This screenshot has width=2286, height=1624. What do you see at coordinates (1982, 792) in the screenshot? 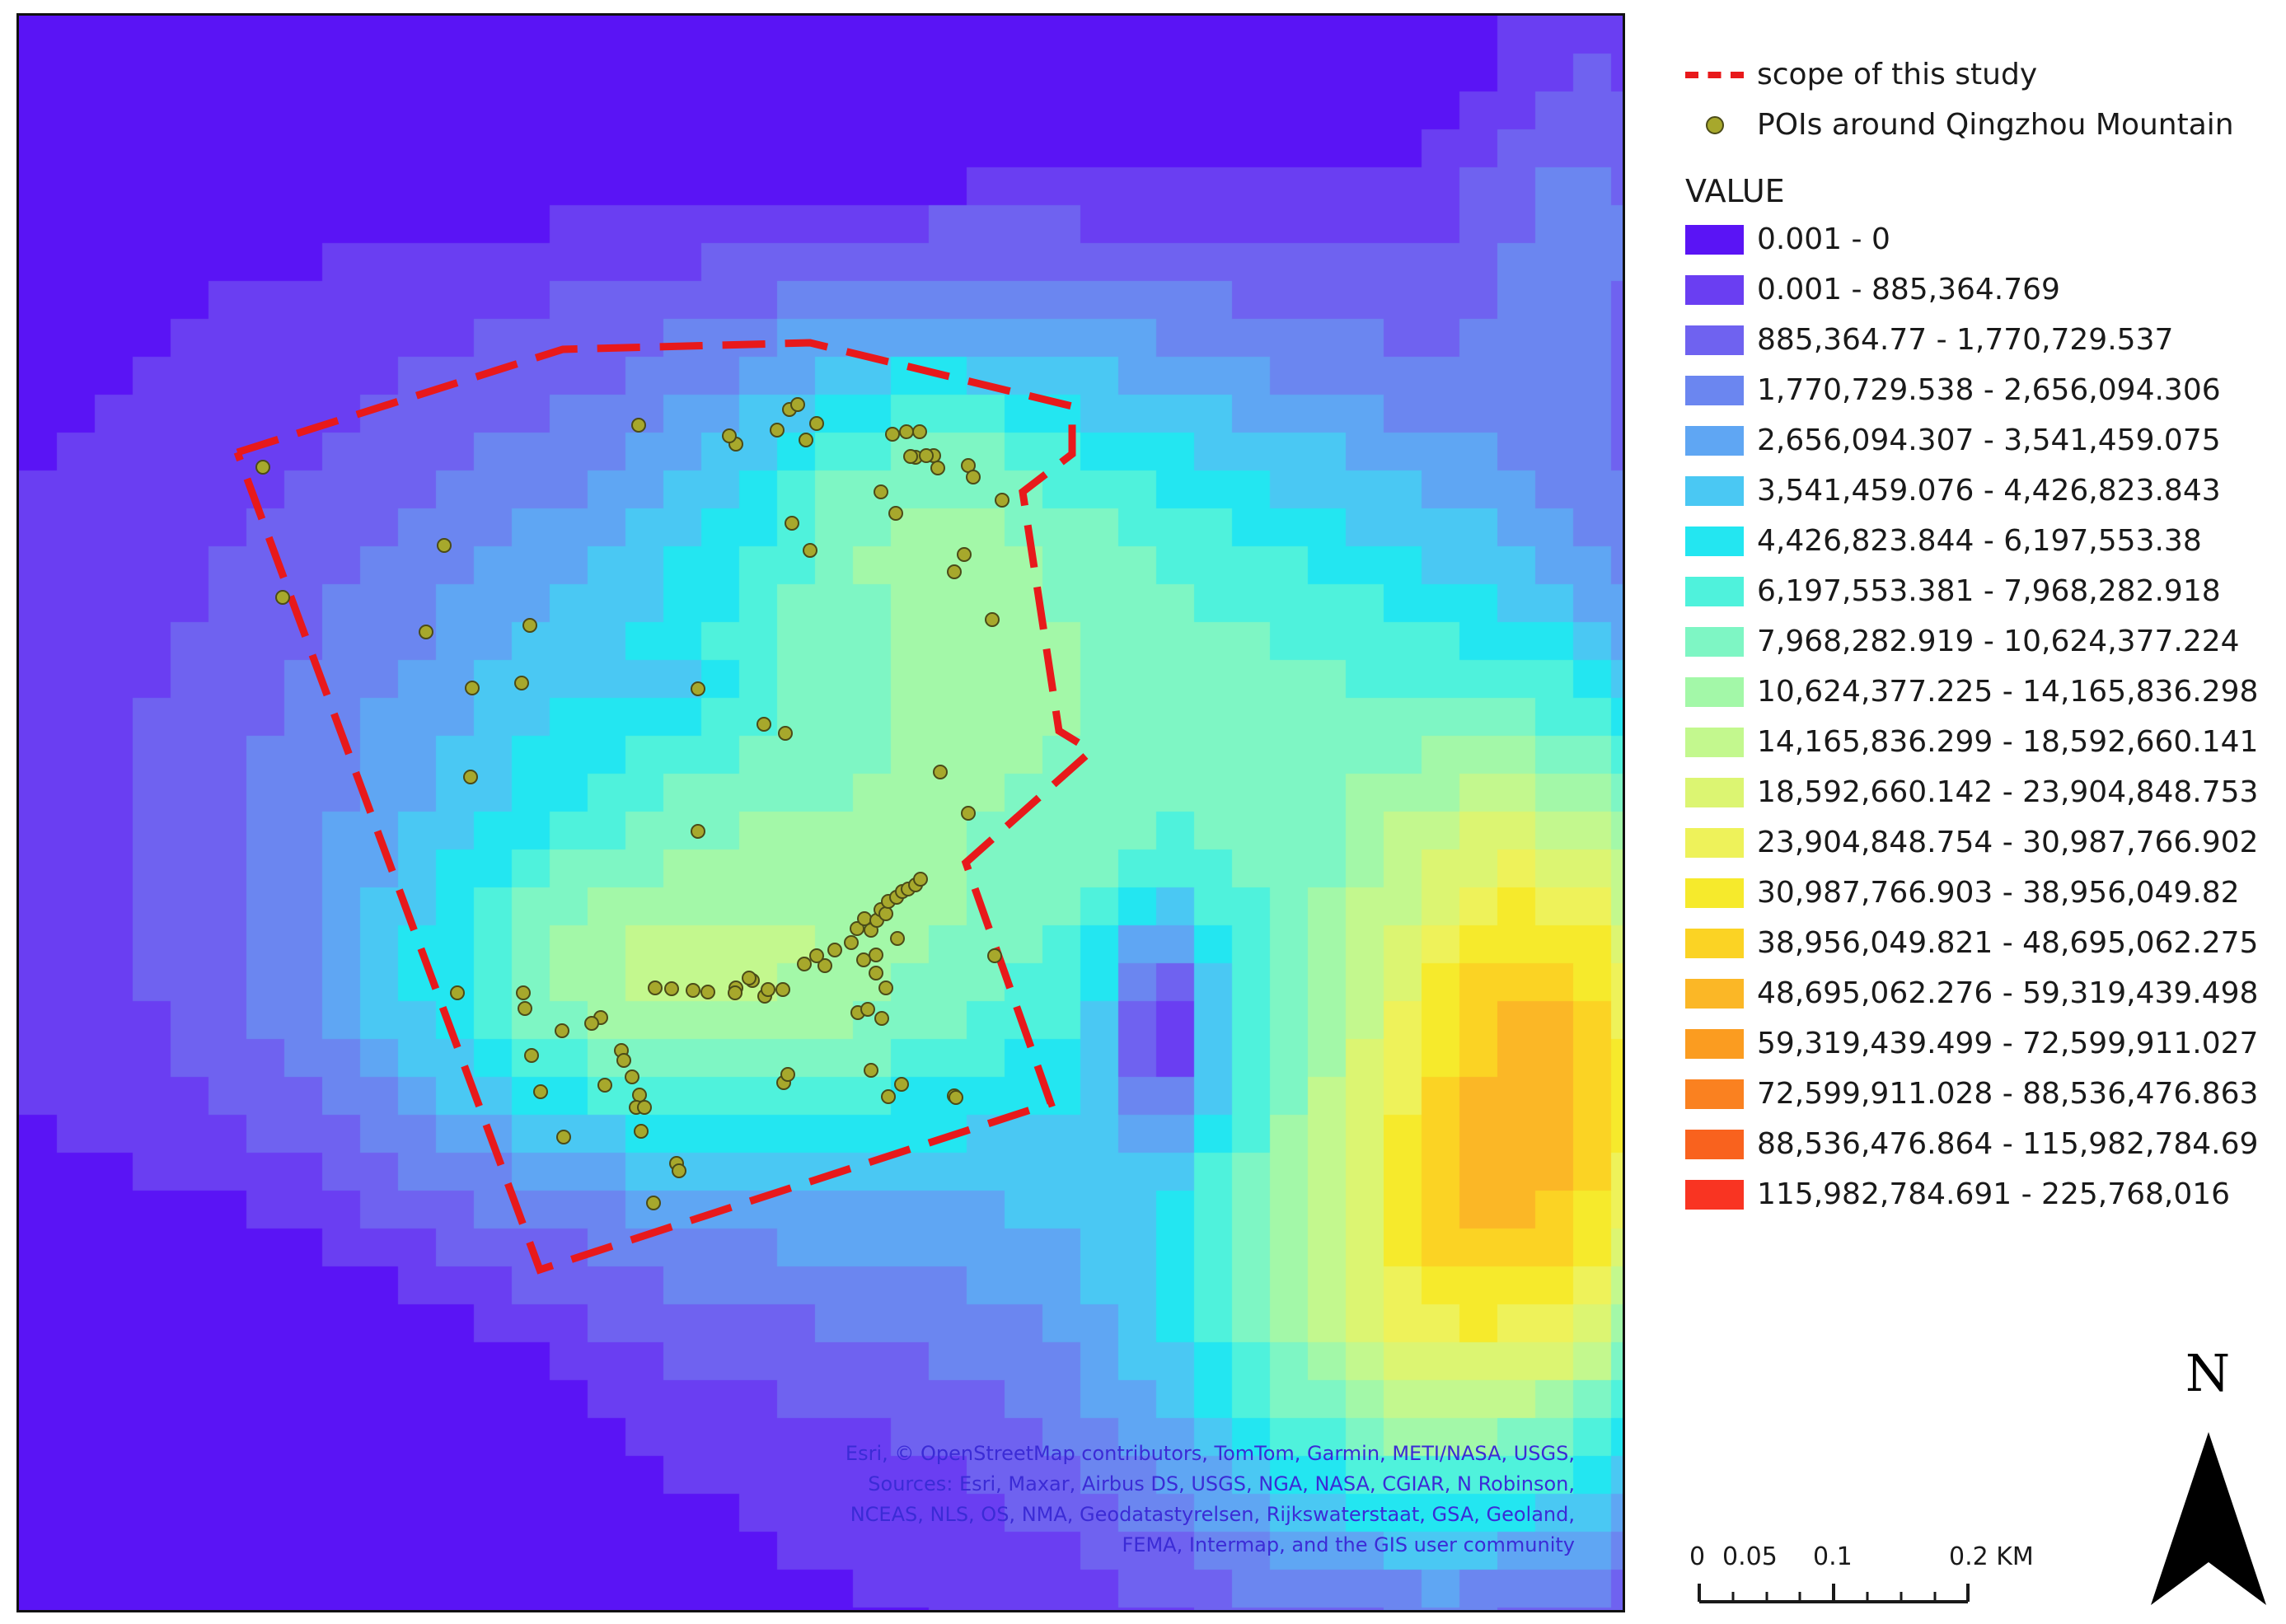
I see `legend-class-item: 18,592,660.142 - 23,904,848.753` at bounding box center [1982, 792].